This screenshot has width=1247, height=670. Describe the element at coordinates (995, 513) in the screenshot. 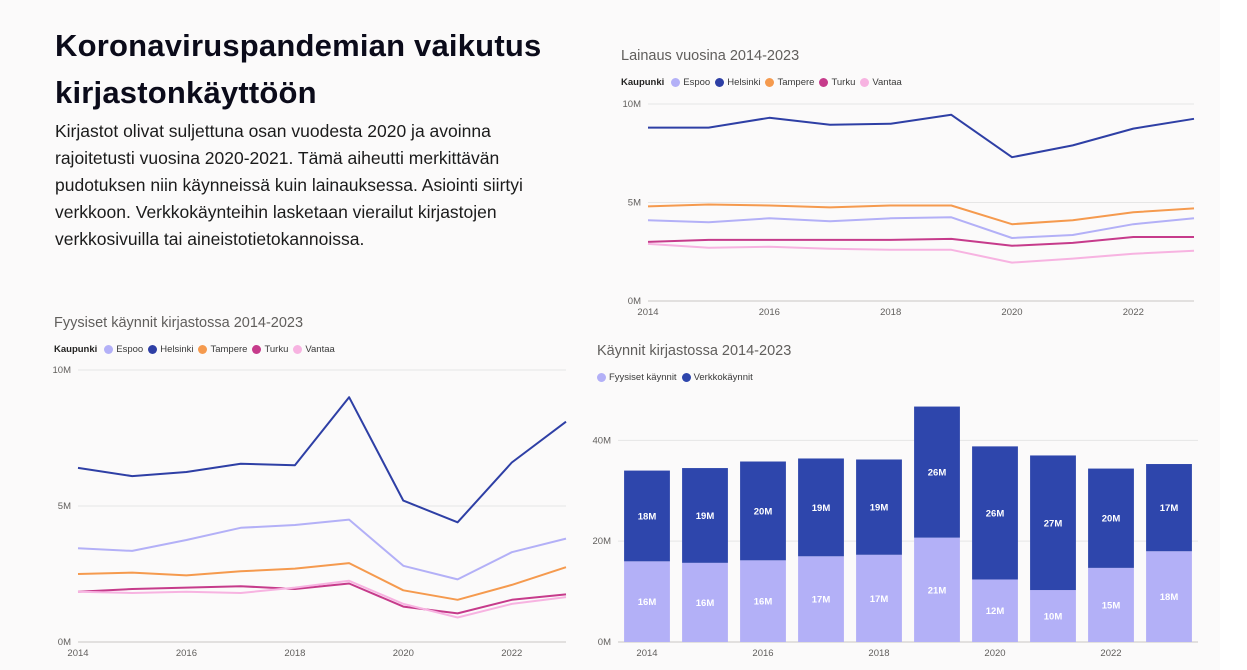

I see `bar-data-label: 26M` at that location.